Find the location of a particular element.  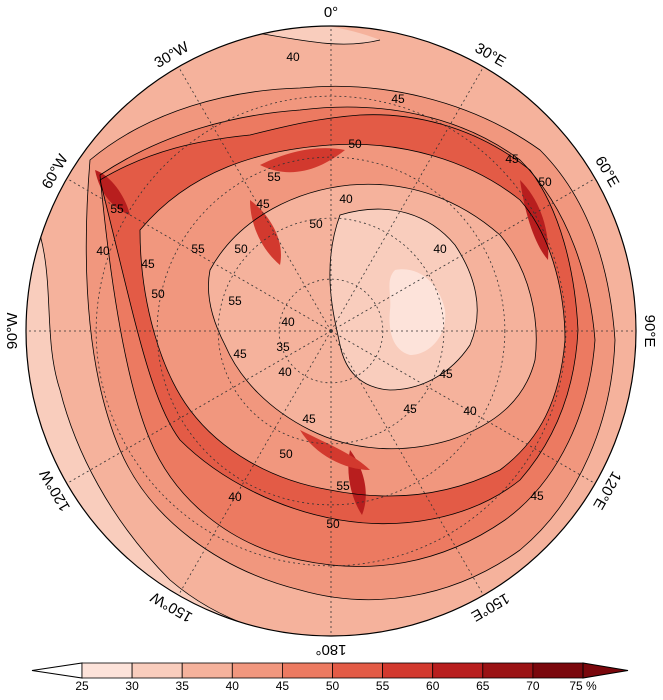

colorbar-tick-label: 70 is located at coordinates (533, 686).